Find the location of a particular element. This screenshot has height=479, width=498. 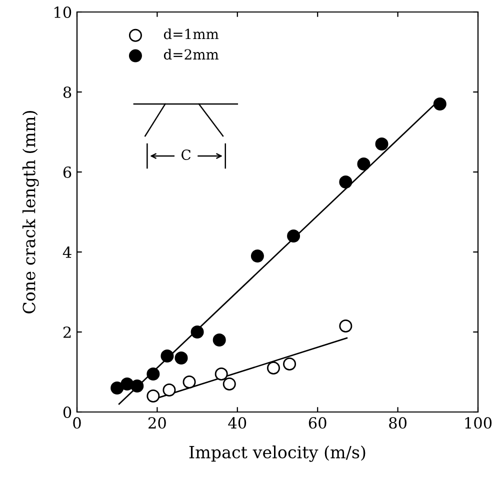

y-tick-label: 8 is located at coordinates (67, 92).